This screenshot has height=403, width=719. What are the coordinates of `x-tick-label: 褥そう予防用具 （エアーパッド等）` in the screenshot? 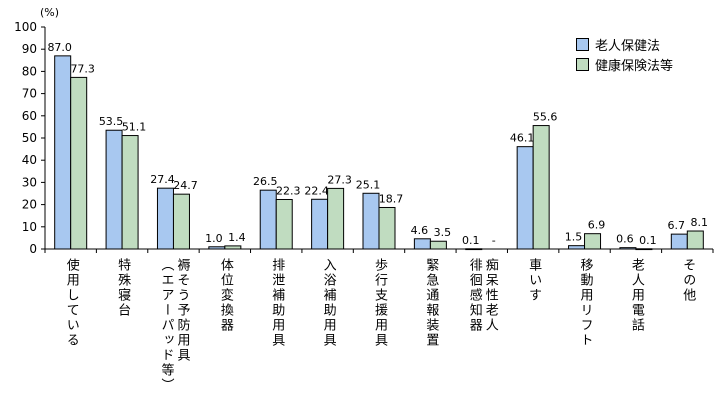 It's located at (174, 325).